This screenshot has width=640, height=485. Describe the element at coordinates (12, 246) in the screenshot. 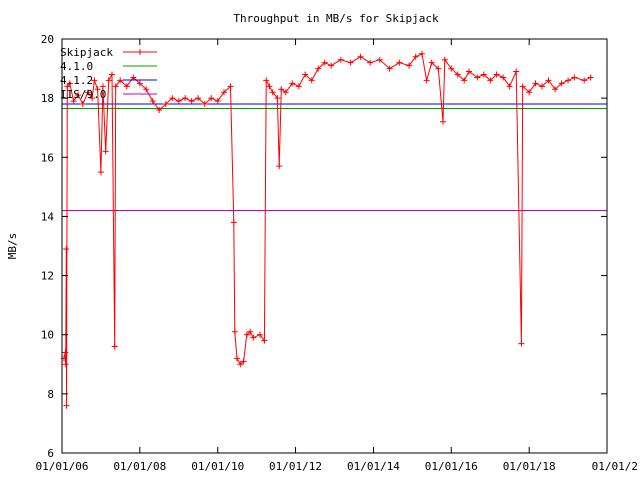

I see `y-axis-label: MB/s` at that location.